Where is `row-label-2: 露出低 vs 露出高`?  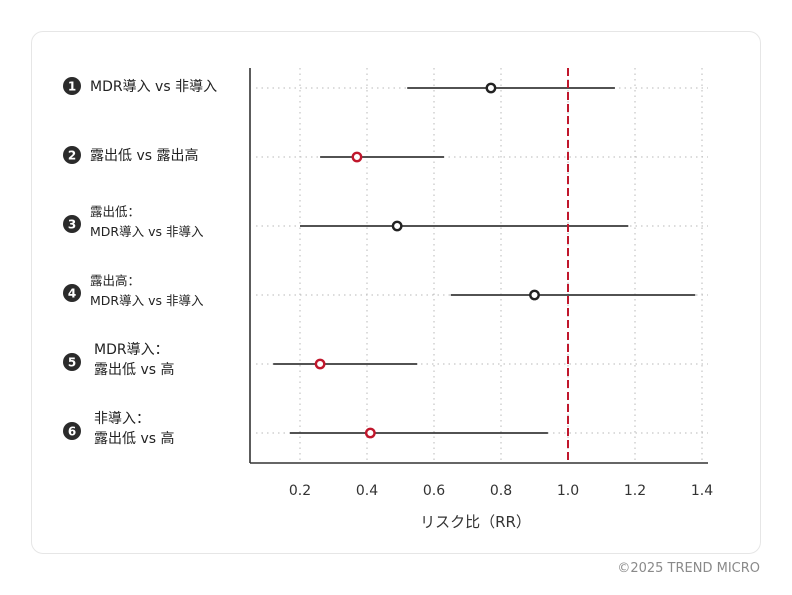 row-label-2: 露出低 vs 露出高 is located at coordinates (144, 155).